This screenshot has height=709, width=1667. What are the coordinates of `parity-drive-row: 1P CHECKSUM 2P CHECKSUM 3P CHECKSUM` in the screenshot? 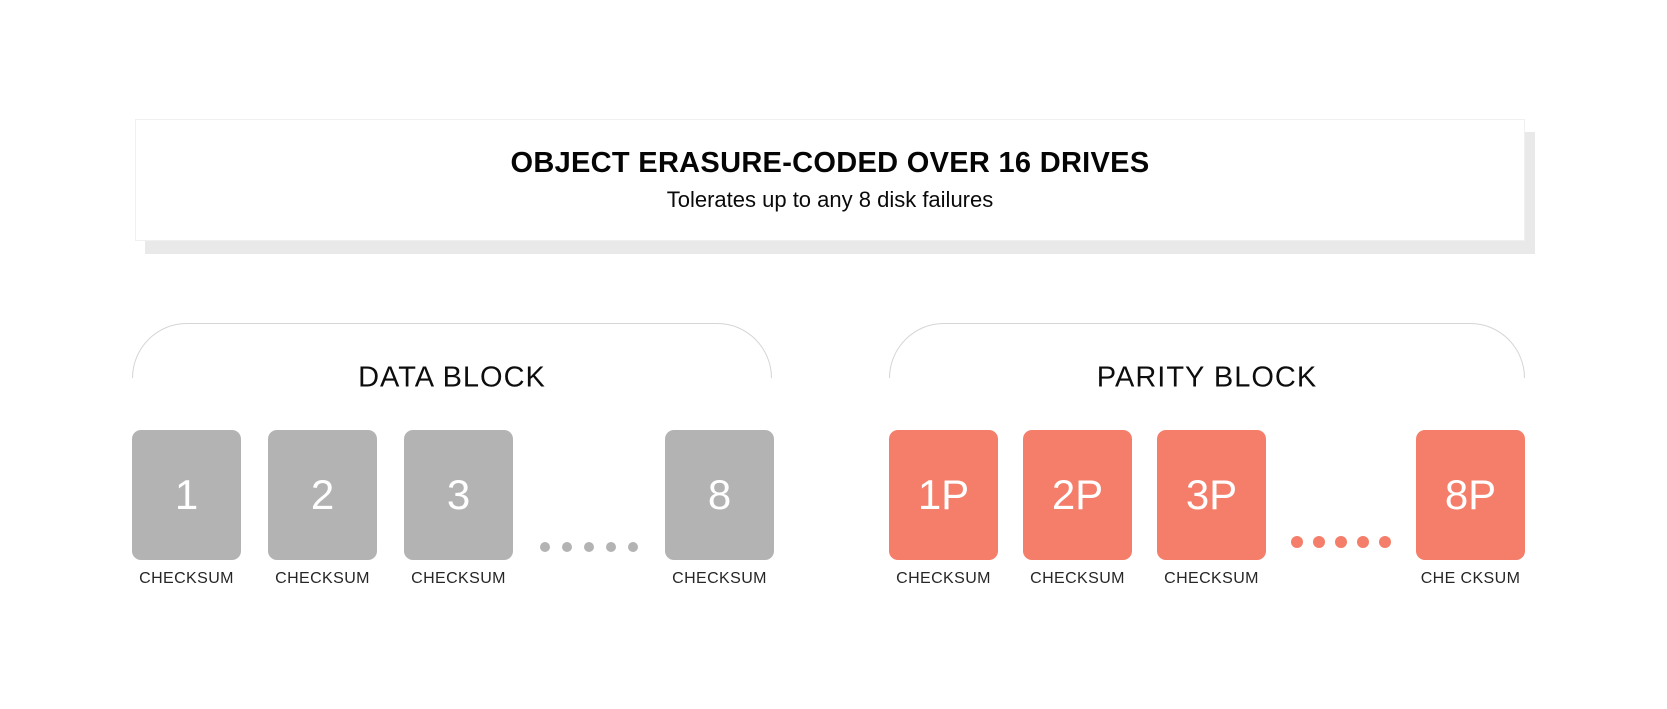 It's located at (1207, 509).